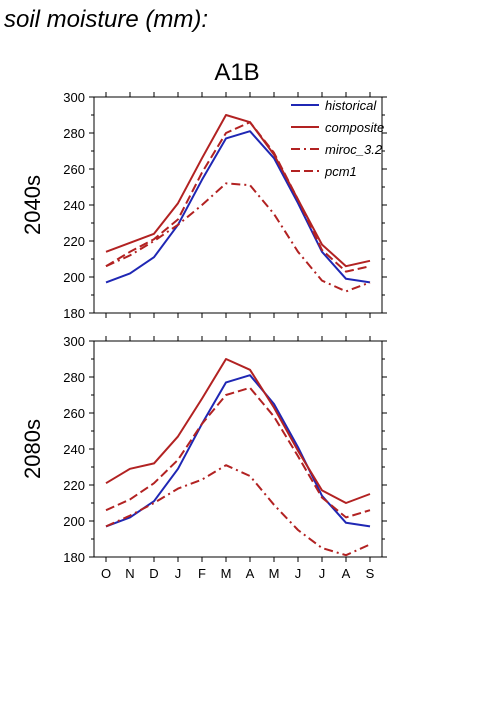 Image resolution: width=501 pixels, height=709 pixels. Describe the element at coordinates (337, 138) in the screenshot. I see `legend: historical composite miroc_3.2 pcm1` at that location.